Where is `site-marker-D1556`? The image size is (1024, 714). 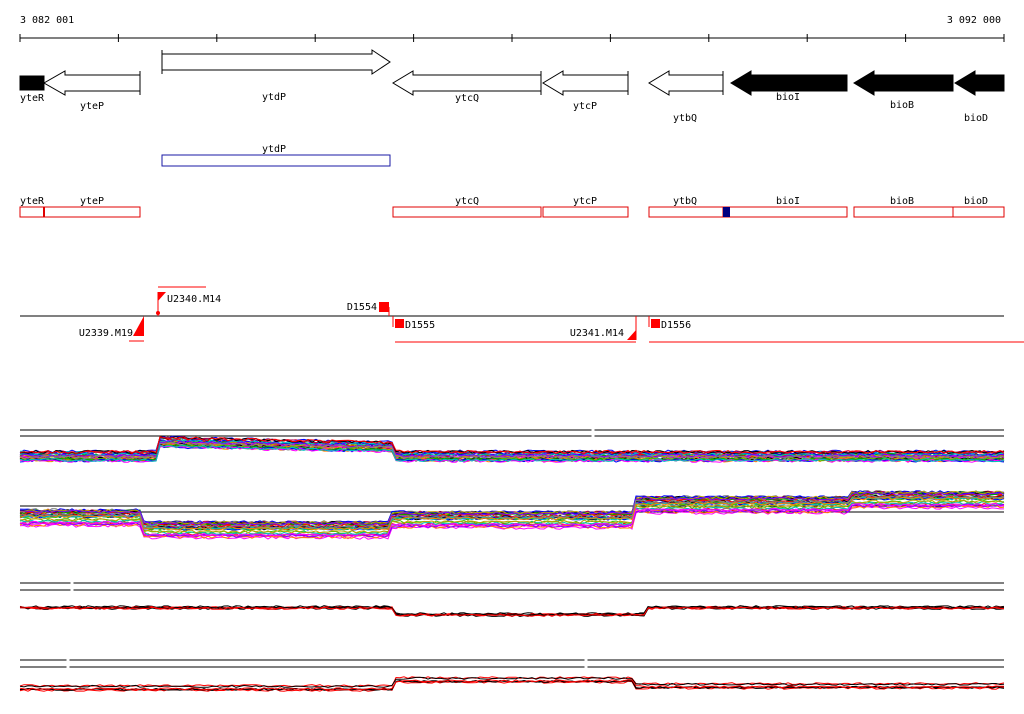
site-marker-D1556 is located at coordinates (655, 323).